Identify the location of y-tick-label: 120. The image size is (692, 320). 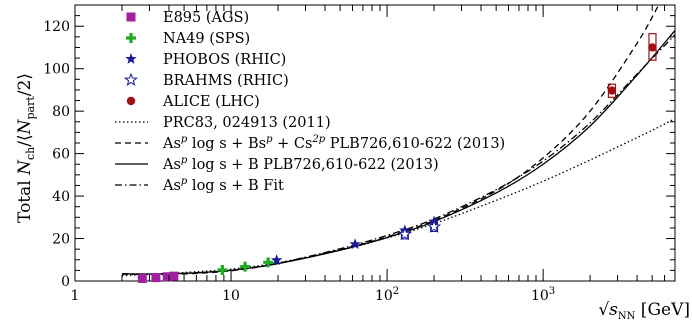
(56, 27).